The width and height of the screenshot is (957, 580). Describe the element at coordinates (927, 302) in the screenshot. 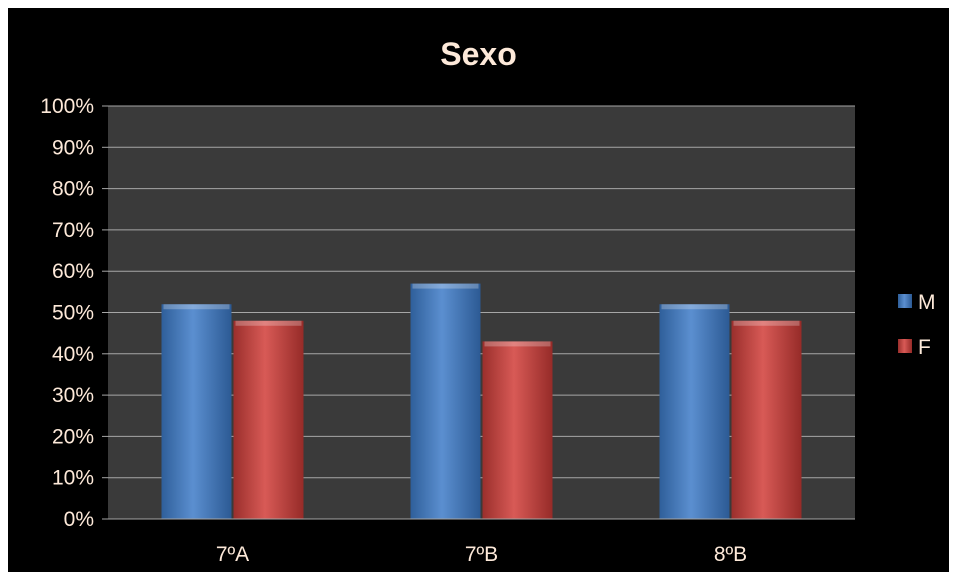

I see `legend-label-m: M` at that location.